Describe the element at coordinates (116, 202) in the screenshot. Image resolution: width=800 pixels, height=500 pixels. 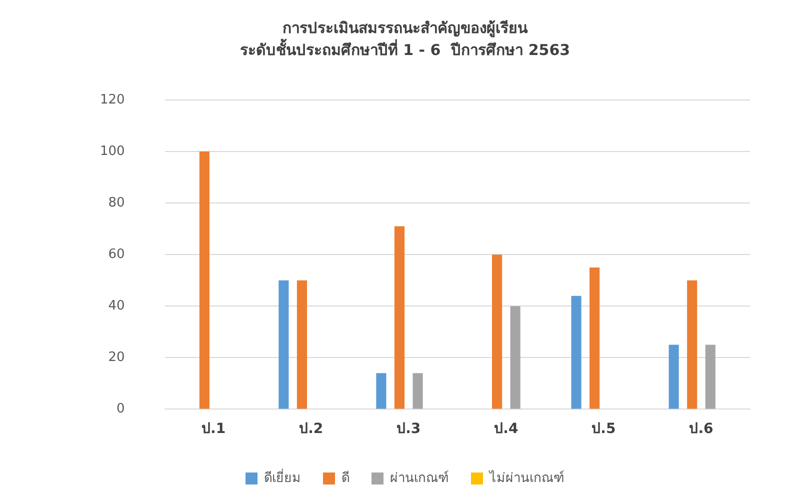
I see `y-tick-label: 80` at that location.